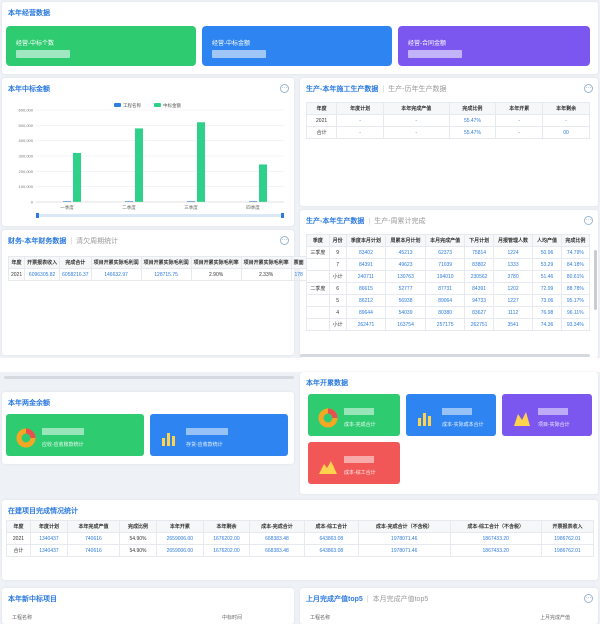 This screenshot has width=600, height=624. I want to click on monthly-cell: 83627, so click(479, 312).